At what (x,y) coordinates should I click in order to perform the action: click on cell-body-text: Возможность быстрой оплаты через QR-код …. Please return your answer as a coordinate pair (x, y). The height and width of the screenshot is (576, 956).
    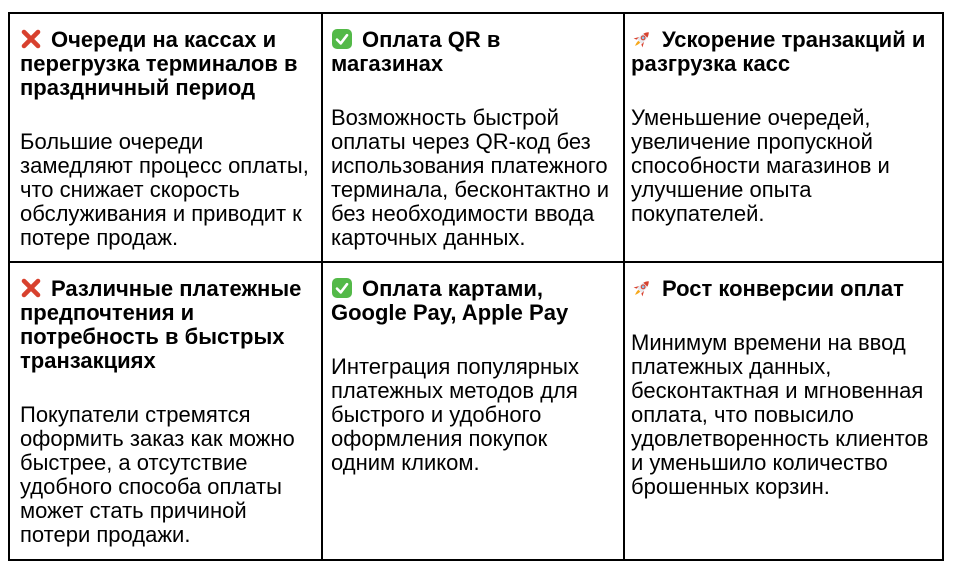
    Looking at the image, I should click on (470, 177).